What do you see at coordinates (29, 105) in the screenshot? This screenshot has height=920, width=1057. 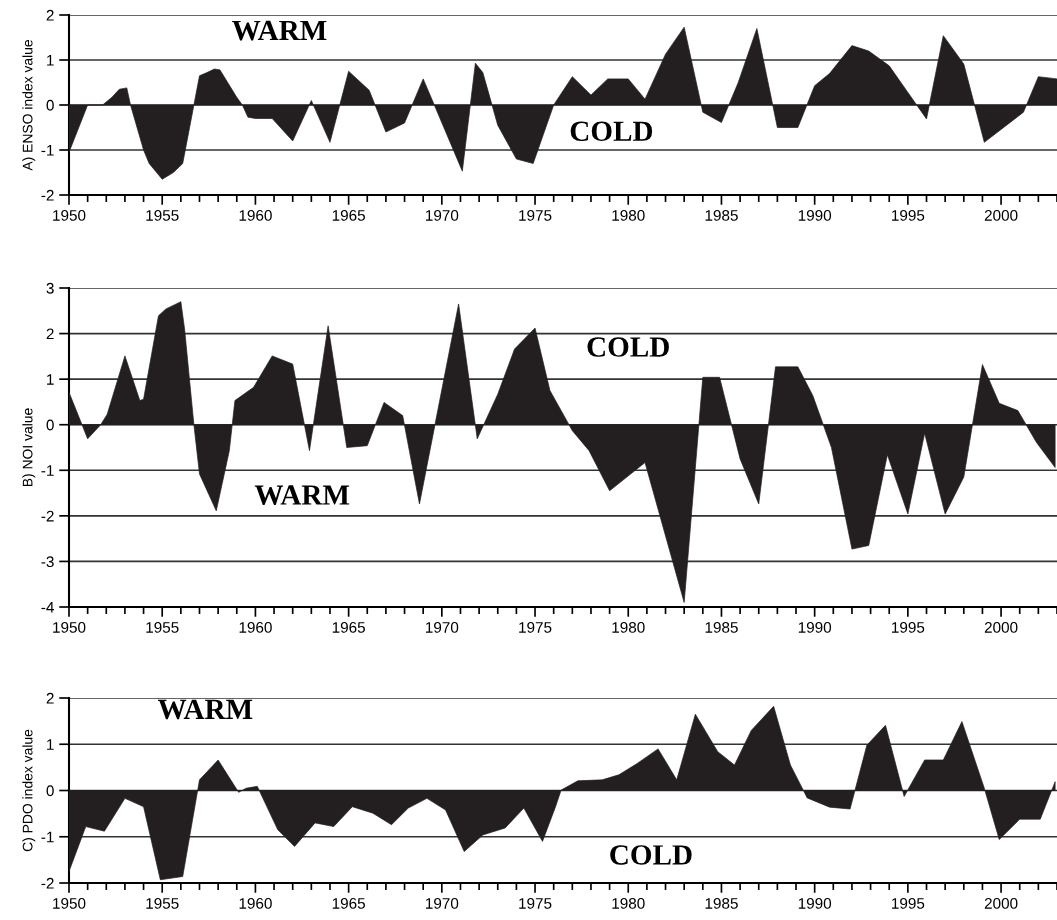 I see `y-axis-title: A) ENSO index value` at bounding box center [29, 105].